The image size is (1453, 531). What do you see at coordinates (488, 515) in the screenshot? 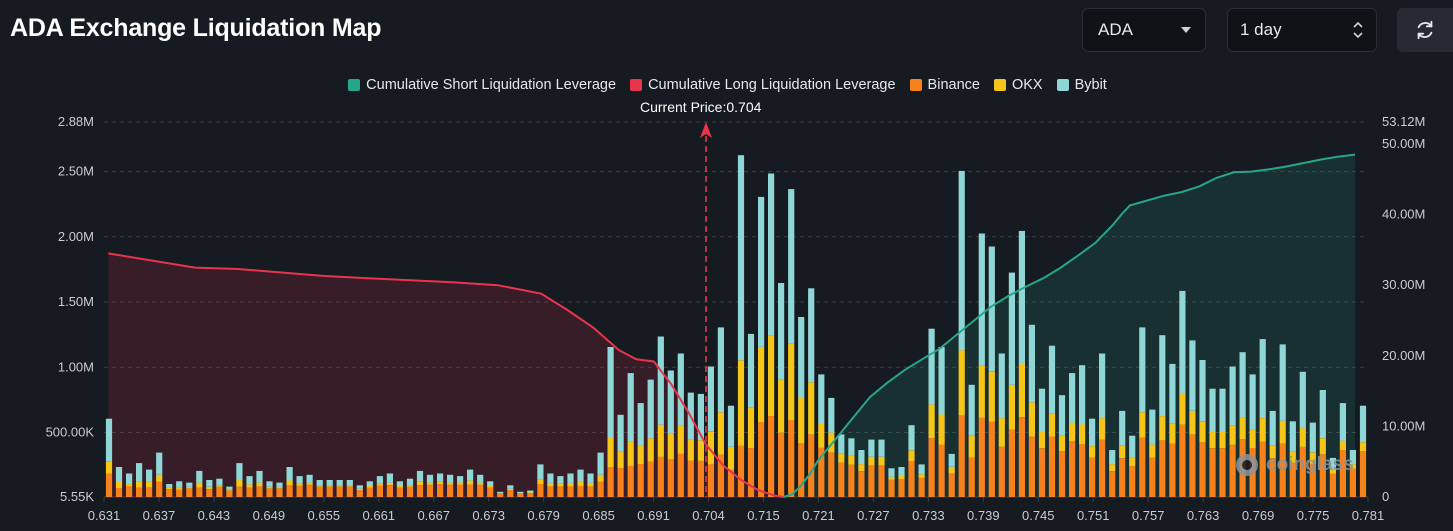
I see `x-tick-label: 0.673` at bounding box center [488, 515].